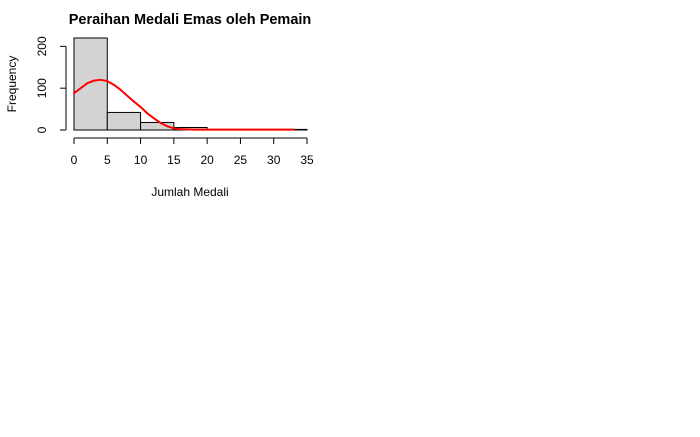 The image size is (700, 437). What do you see at coordinates (42, 88) in the screenshot?
I see `y-tick-label-1: 100` at bounding box center [42, 88].